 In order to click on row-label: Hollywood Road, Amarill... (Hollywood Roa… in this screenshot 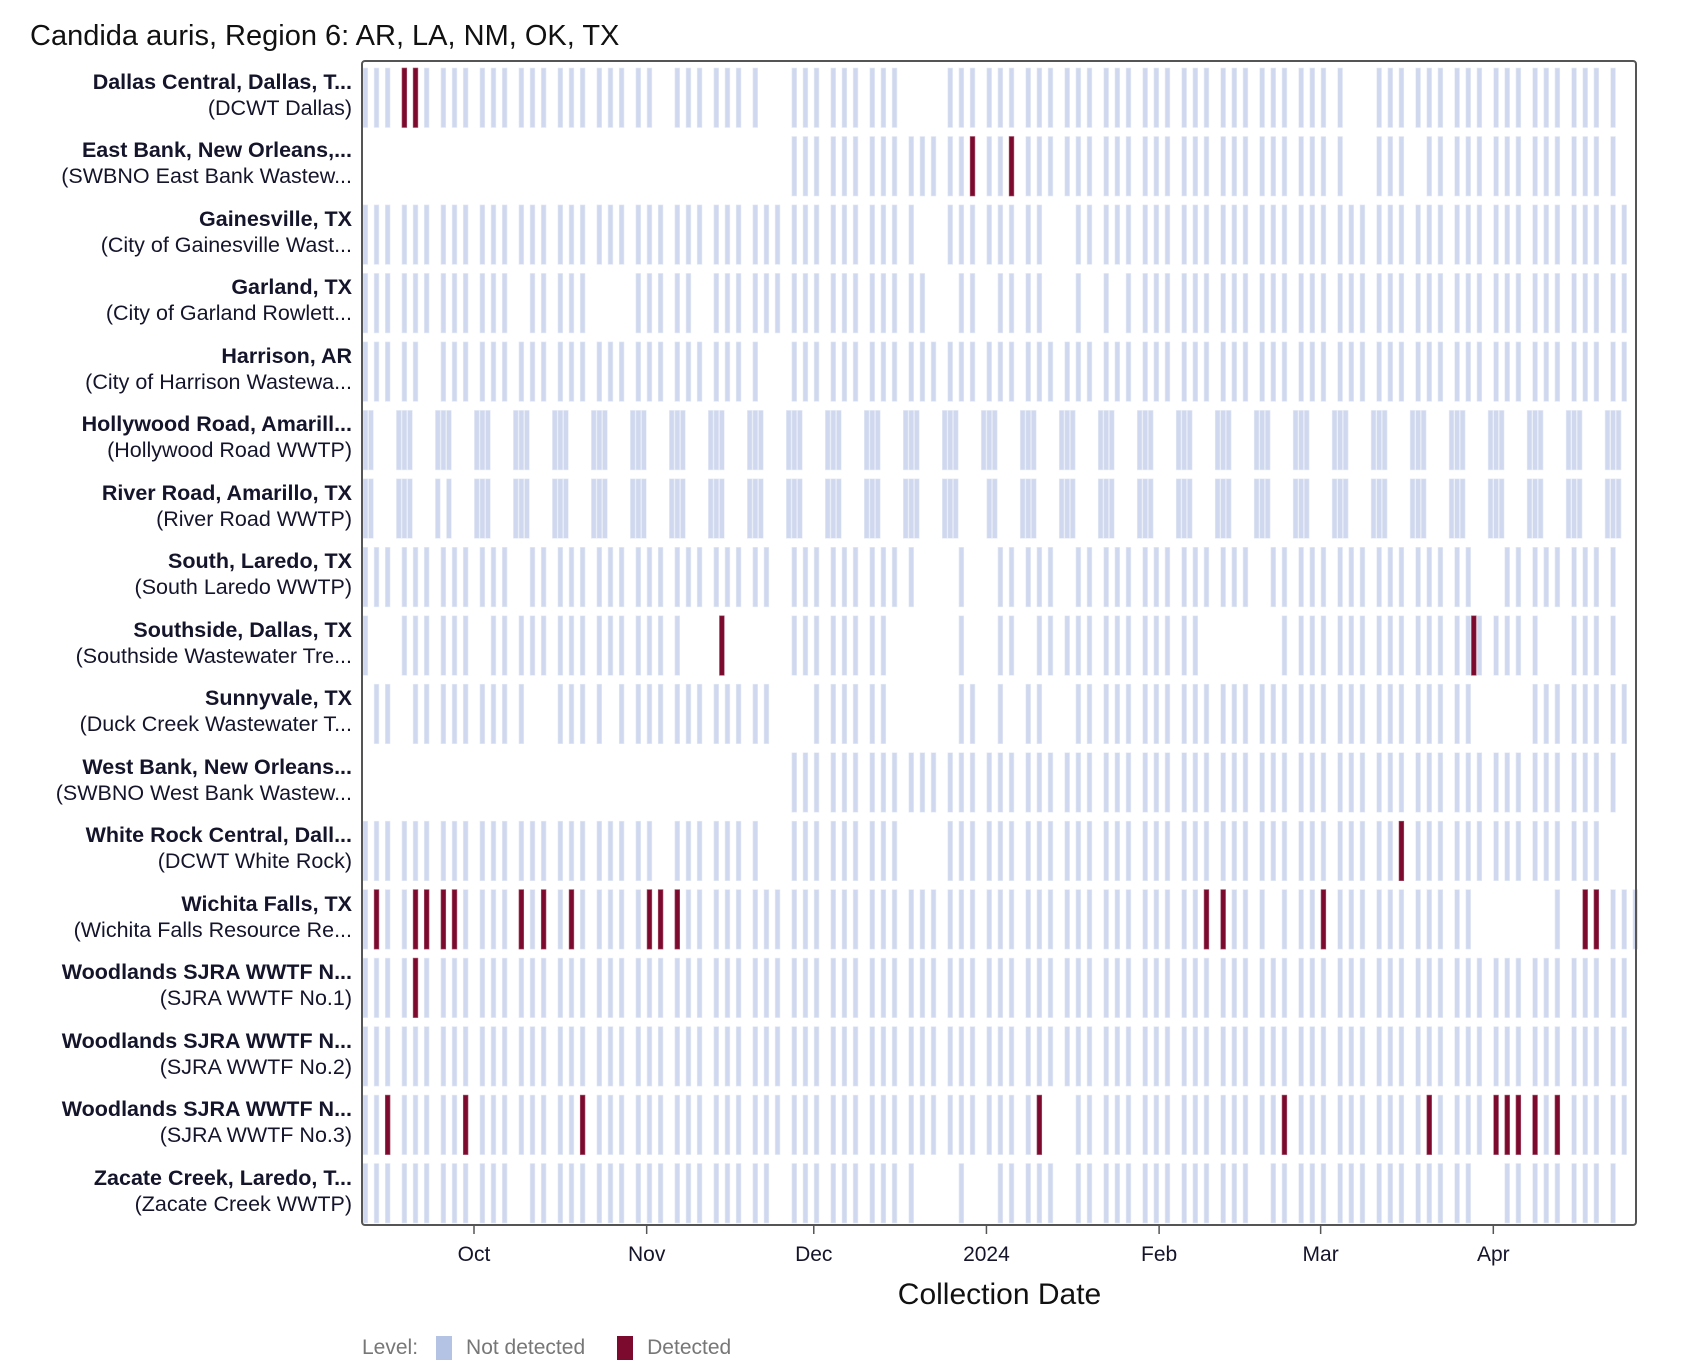, I will do `click(176, 437)`.